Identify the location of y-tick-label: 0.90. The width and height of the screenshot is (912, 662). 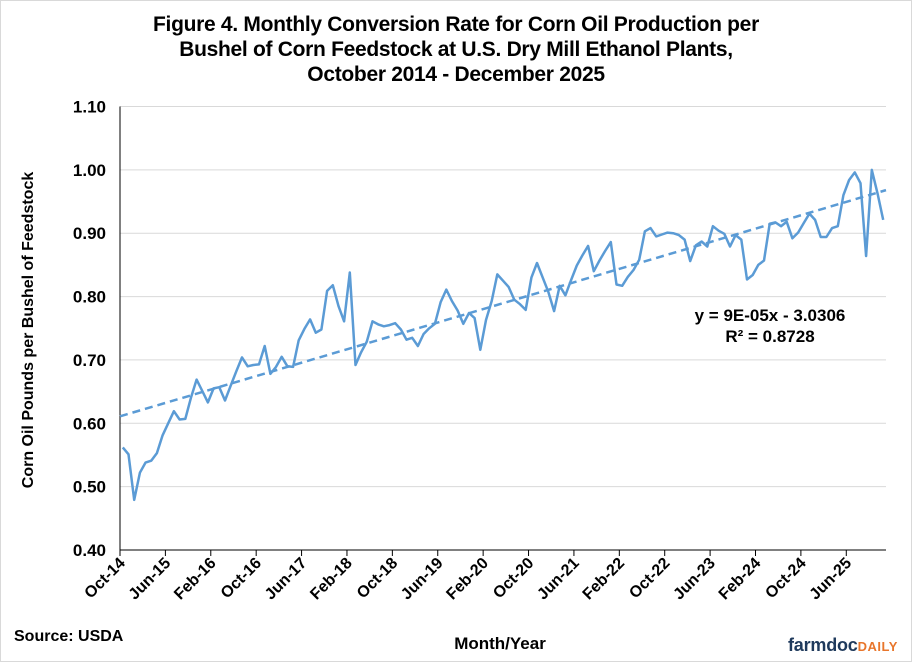
(89, 233).